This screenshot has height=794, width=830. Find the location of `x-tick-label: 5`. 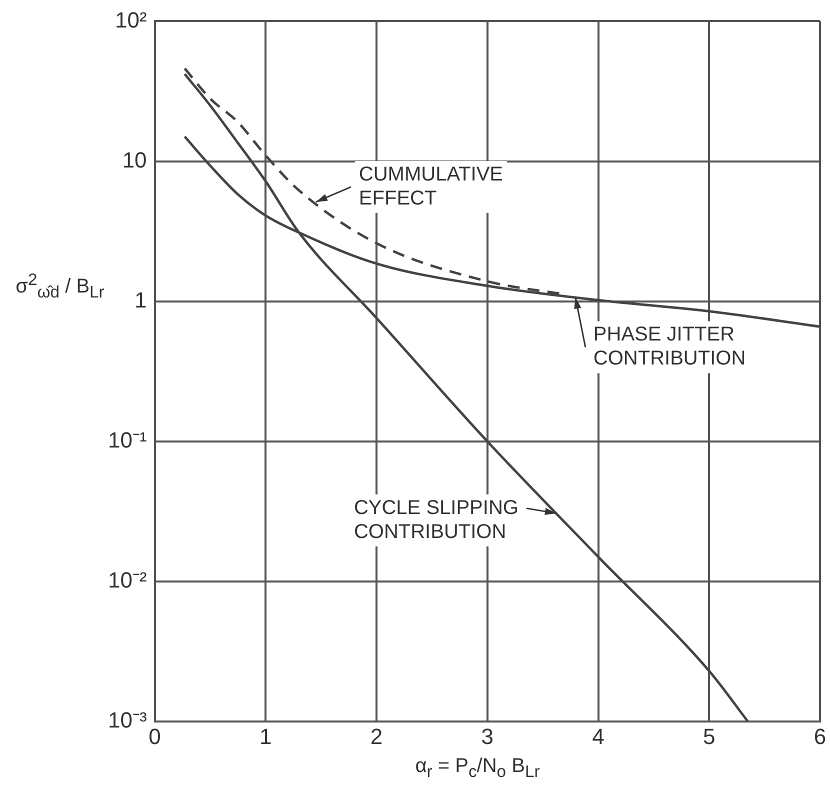

x-tick-label: 5 is located at coordinates (709, 736).